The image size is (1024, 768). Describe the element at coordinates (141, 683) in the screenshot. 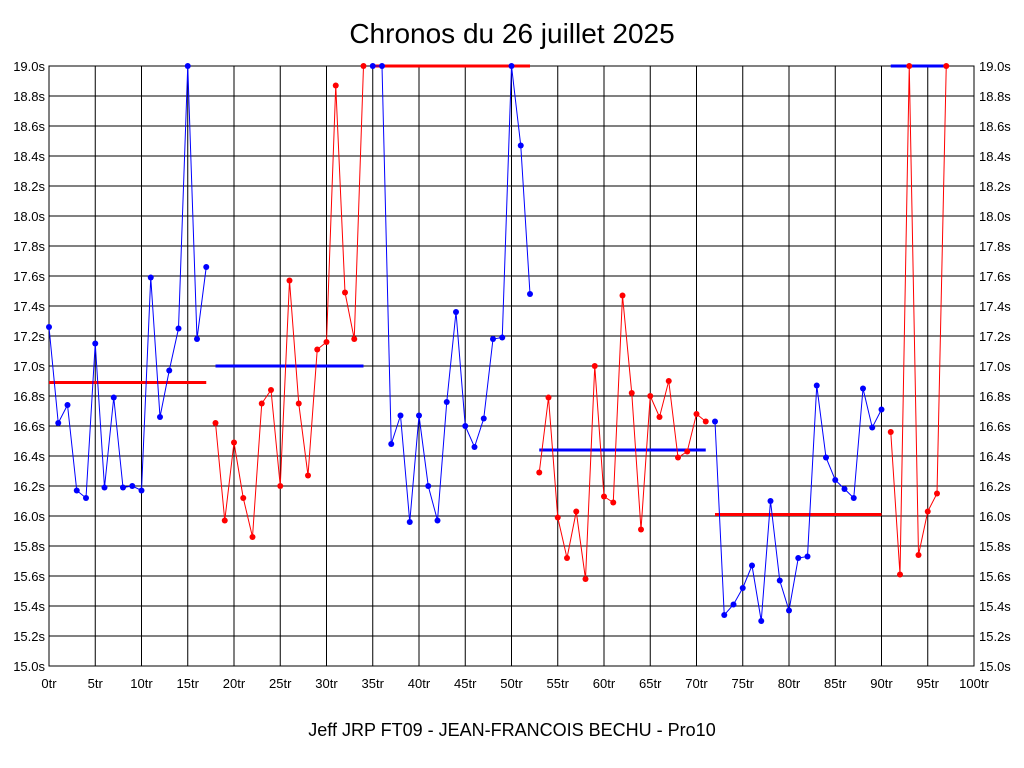

I see `x-tick-label: 10tr` at that location.